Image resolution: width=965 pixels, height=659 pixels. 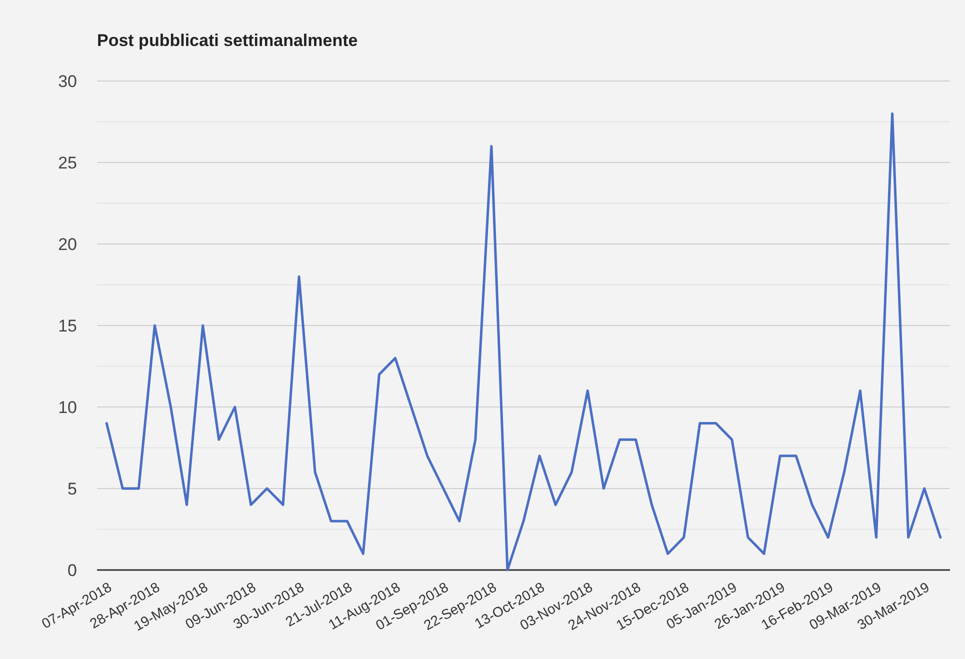 I want to click on y-tick-label: 15, so click(x=67, y=326).